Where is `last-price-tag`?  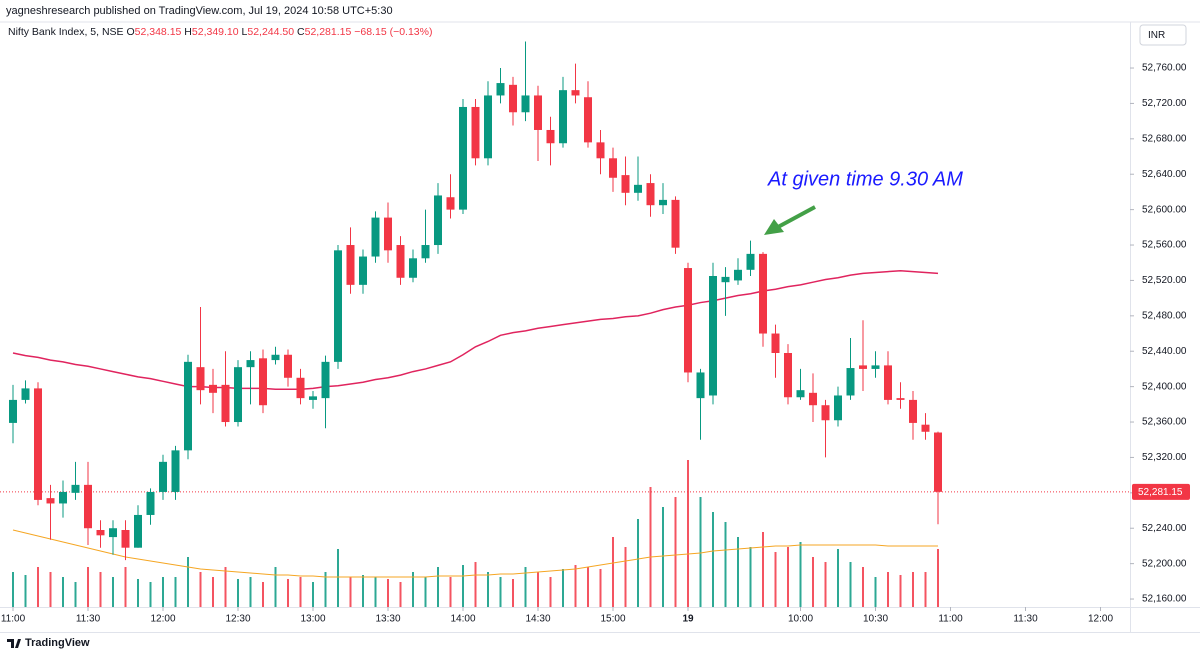
last-price-tag is located at coordinates (1161, 491).